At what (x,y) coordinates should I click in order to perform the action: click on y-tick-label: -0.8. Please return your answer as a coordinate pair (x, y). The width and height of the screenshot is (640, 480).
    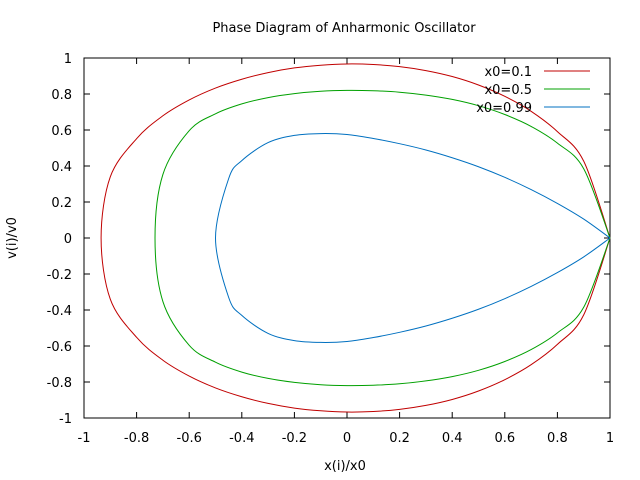
    Looking at the image, I should click on (59, 383).